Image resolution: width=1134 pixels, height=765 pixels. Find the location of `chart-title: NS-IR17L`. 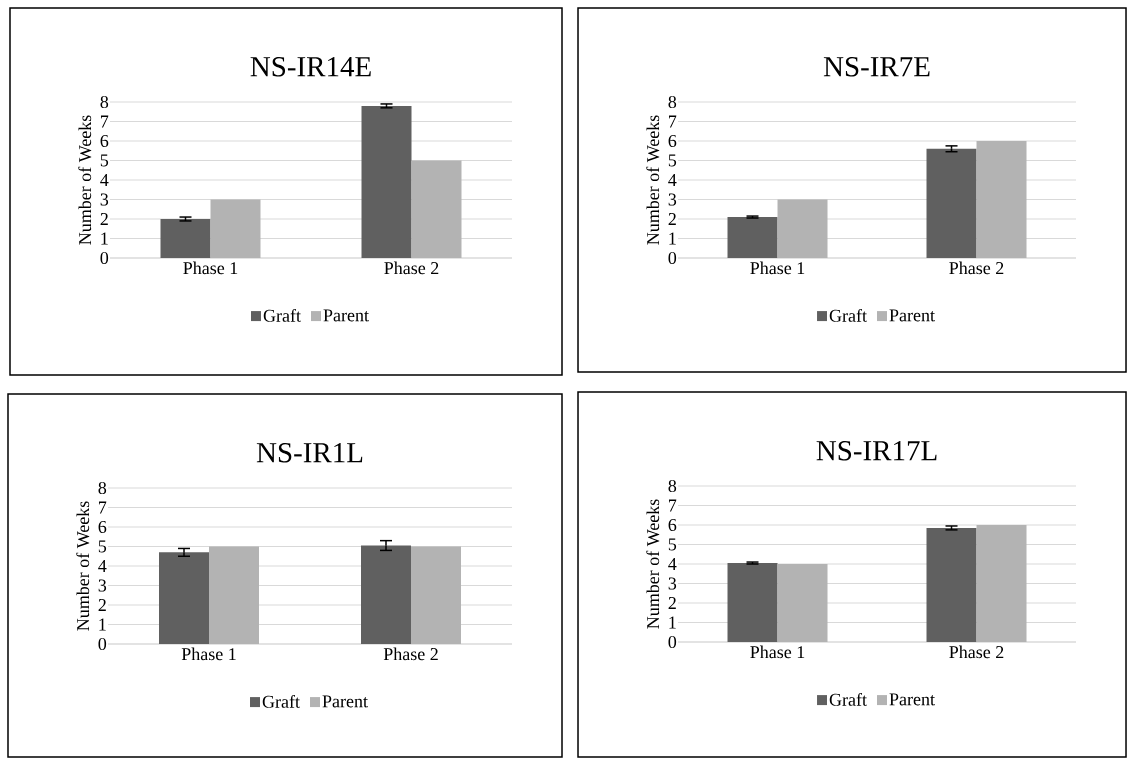

chart-title: NS-IR17L is located at coordinates (876, 450).